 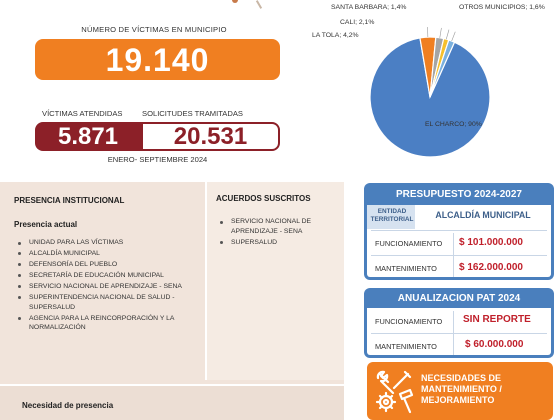 I want to click on solicitudes-value: 20.531, so click(x=210, y=136).